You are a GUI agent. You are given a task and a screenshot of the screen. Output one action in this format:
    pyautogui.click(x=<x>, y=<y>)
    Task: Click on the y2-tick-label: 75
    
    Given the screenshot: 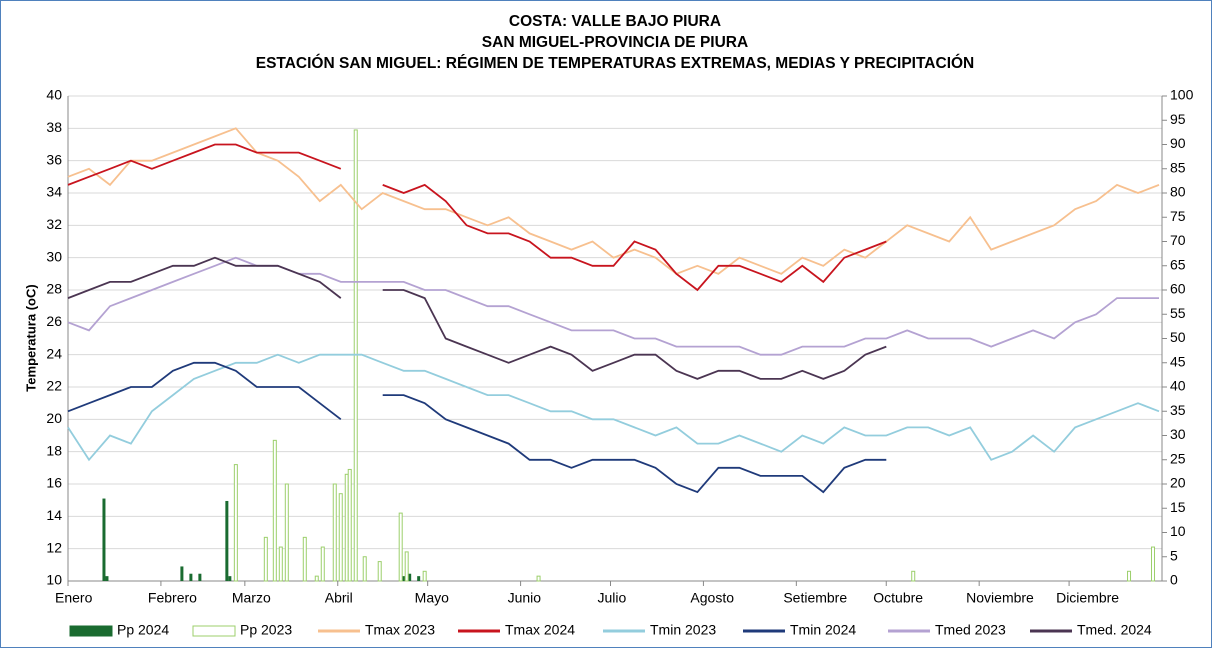 What is the action you would take?
    pyautogui.click(x=1178, y=216)
    